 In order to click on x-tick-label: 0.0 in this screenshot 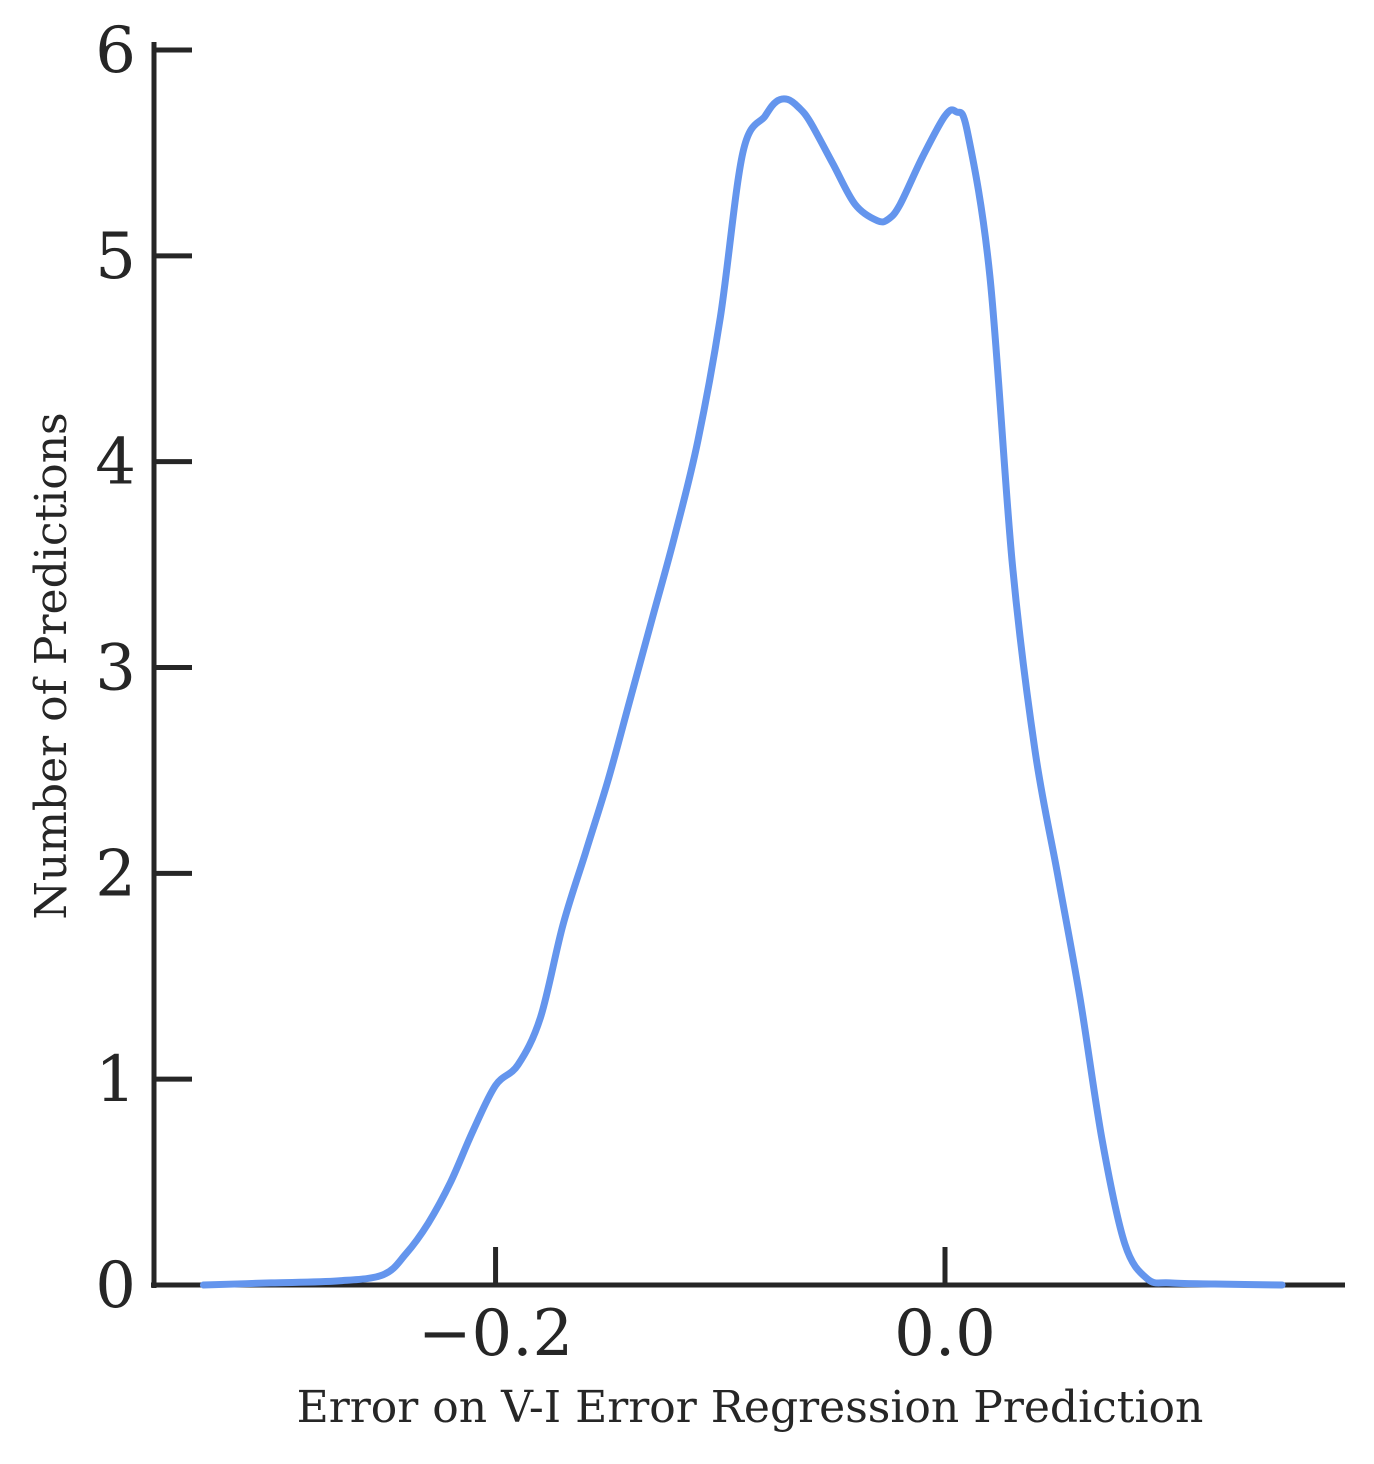, I will do `click(945, 1334)`.